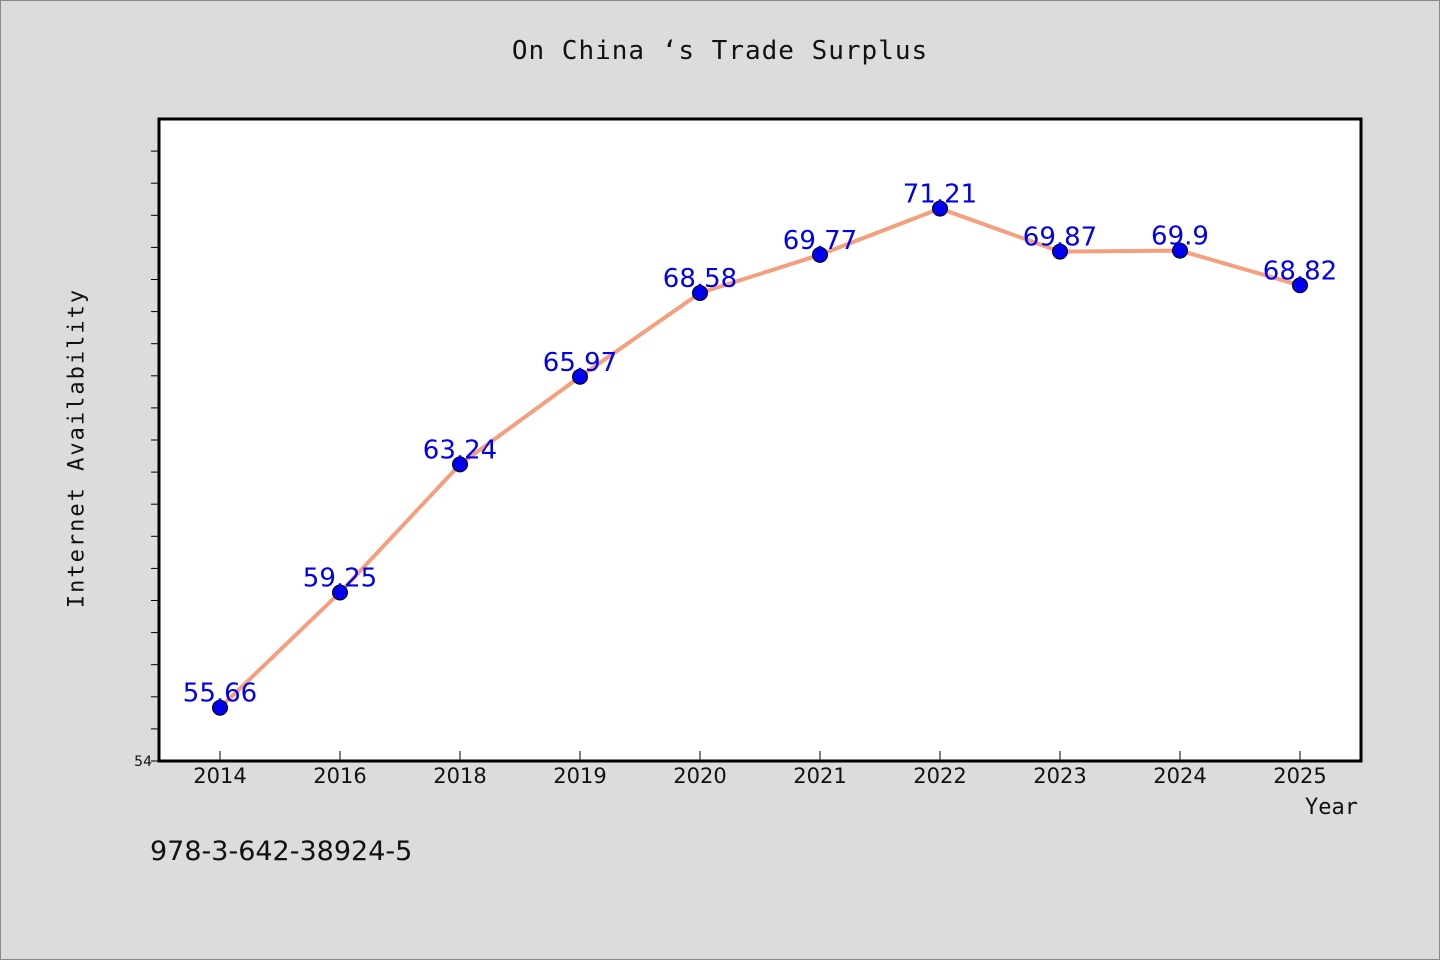 The width and height of the screenshot is (1440, 960). I want to click on data-label: 68.82, so click(1300, 271).